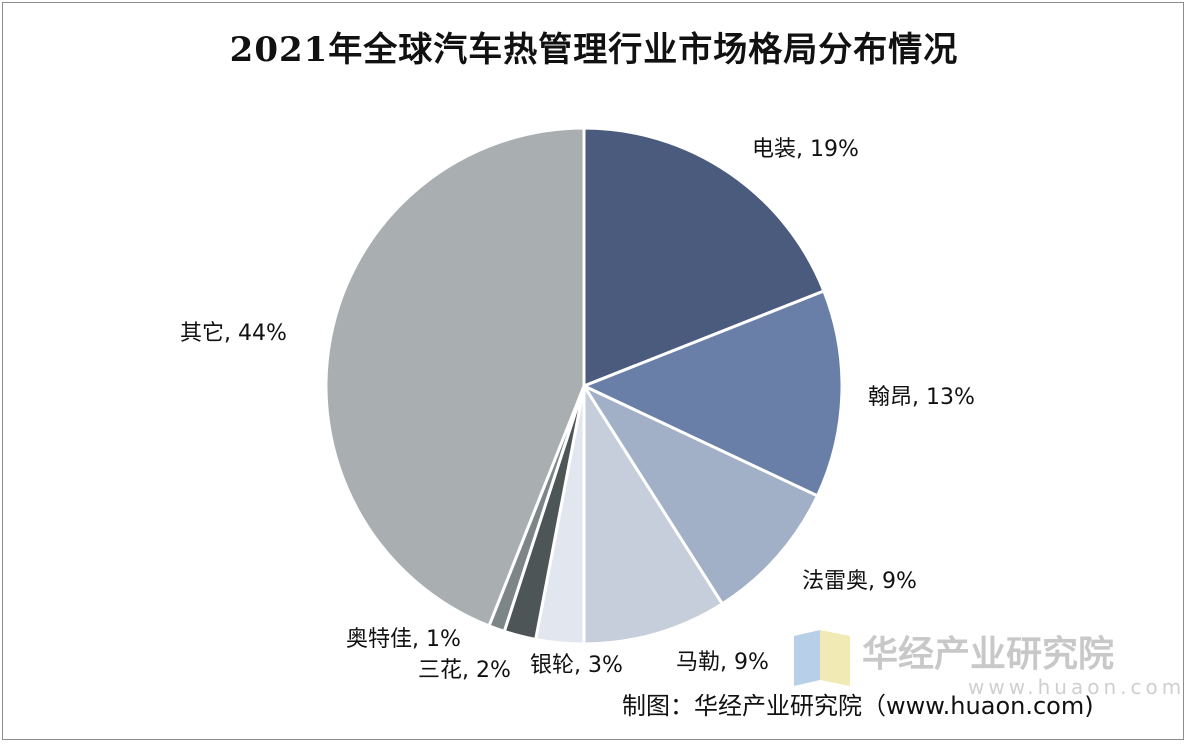 Image resolution: width=1188 pixels, height=744 pixels. Describe the element at coordinates (403, 639) in the screenshot. I see `pie-label-7: 奥特佳, 1%` at that location.